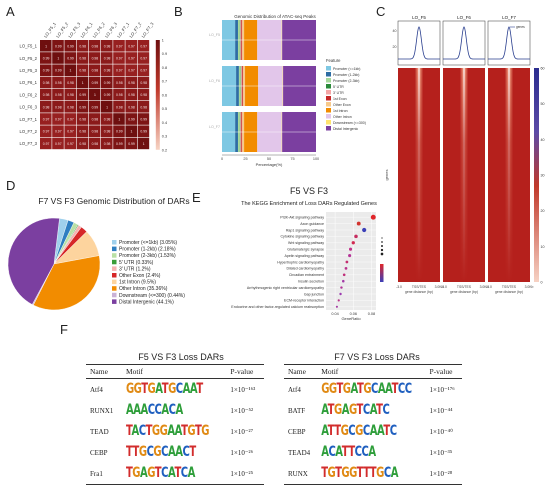 The height and width of the screenshot is (485, 550). Describe the element at coordinates (164, 95) in the screenshot. I see `colorbar-tick: 0.6` at that location.